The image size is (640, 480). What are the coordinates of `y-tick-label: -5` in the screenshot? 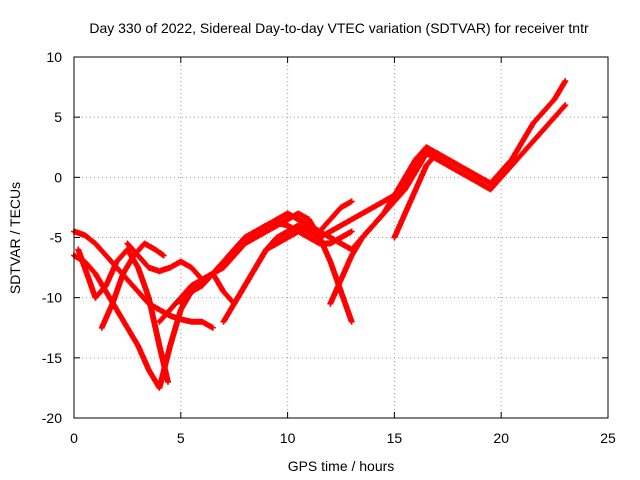 It's located at (56, 238).